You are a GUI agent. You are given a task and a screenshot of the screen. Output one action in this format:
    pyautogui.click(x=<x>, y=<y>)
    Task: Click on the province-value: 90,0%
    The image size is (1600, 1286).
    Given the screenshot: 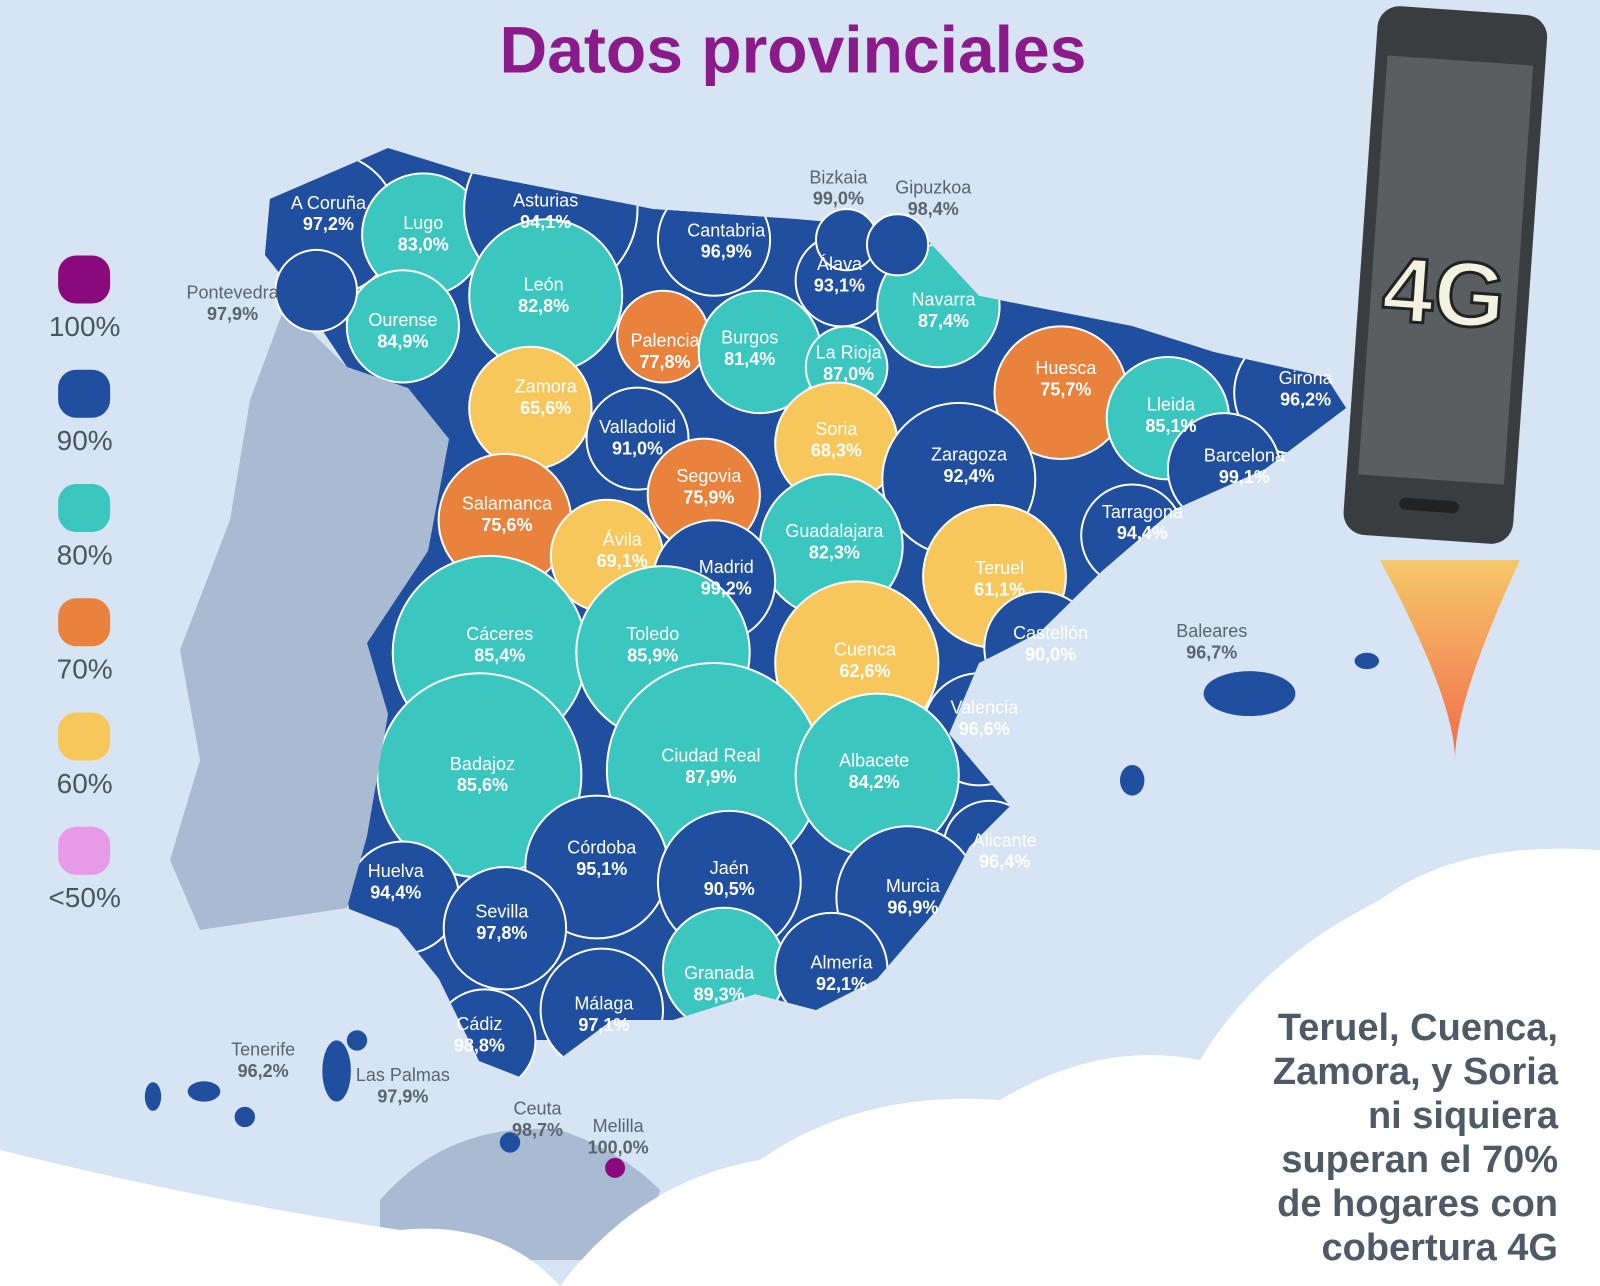 What is the action you would take?
    pyautogui.click(x=1050, y=655)
    